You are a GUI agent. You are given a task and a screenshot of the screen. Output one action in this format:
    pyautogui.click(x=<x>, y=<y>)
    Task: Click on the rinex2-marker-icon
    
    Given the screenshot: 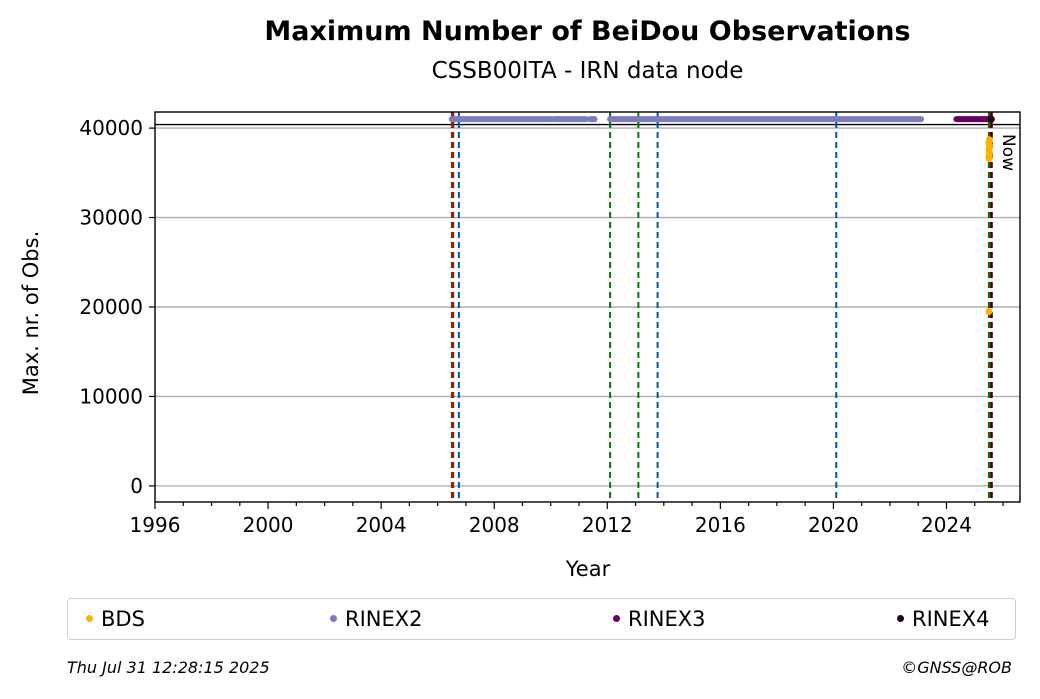 What is the action you would take?
    pyautogui.click(x=333, y=618)
    